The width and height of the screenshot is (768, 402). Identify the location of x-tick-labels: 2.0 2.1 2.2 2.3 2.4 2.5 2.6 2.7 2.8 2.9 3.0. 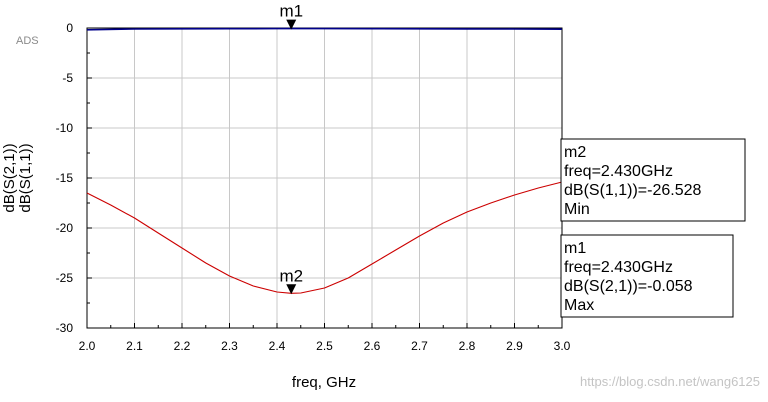
(325, 346).